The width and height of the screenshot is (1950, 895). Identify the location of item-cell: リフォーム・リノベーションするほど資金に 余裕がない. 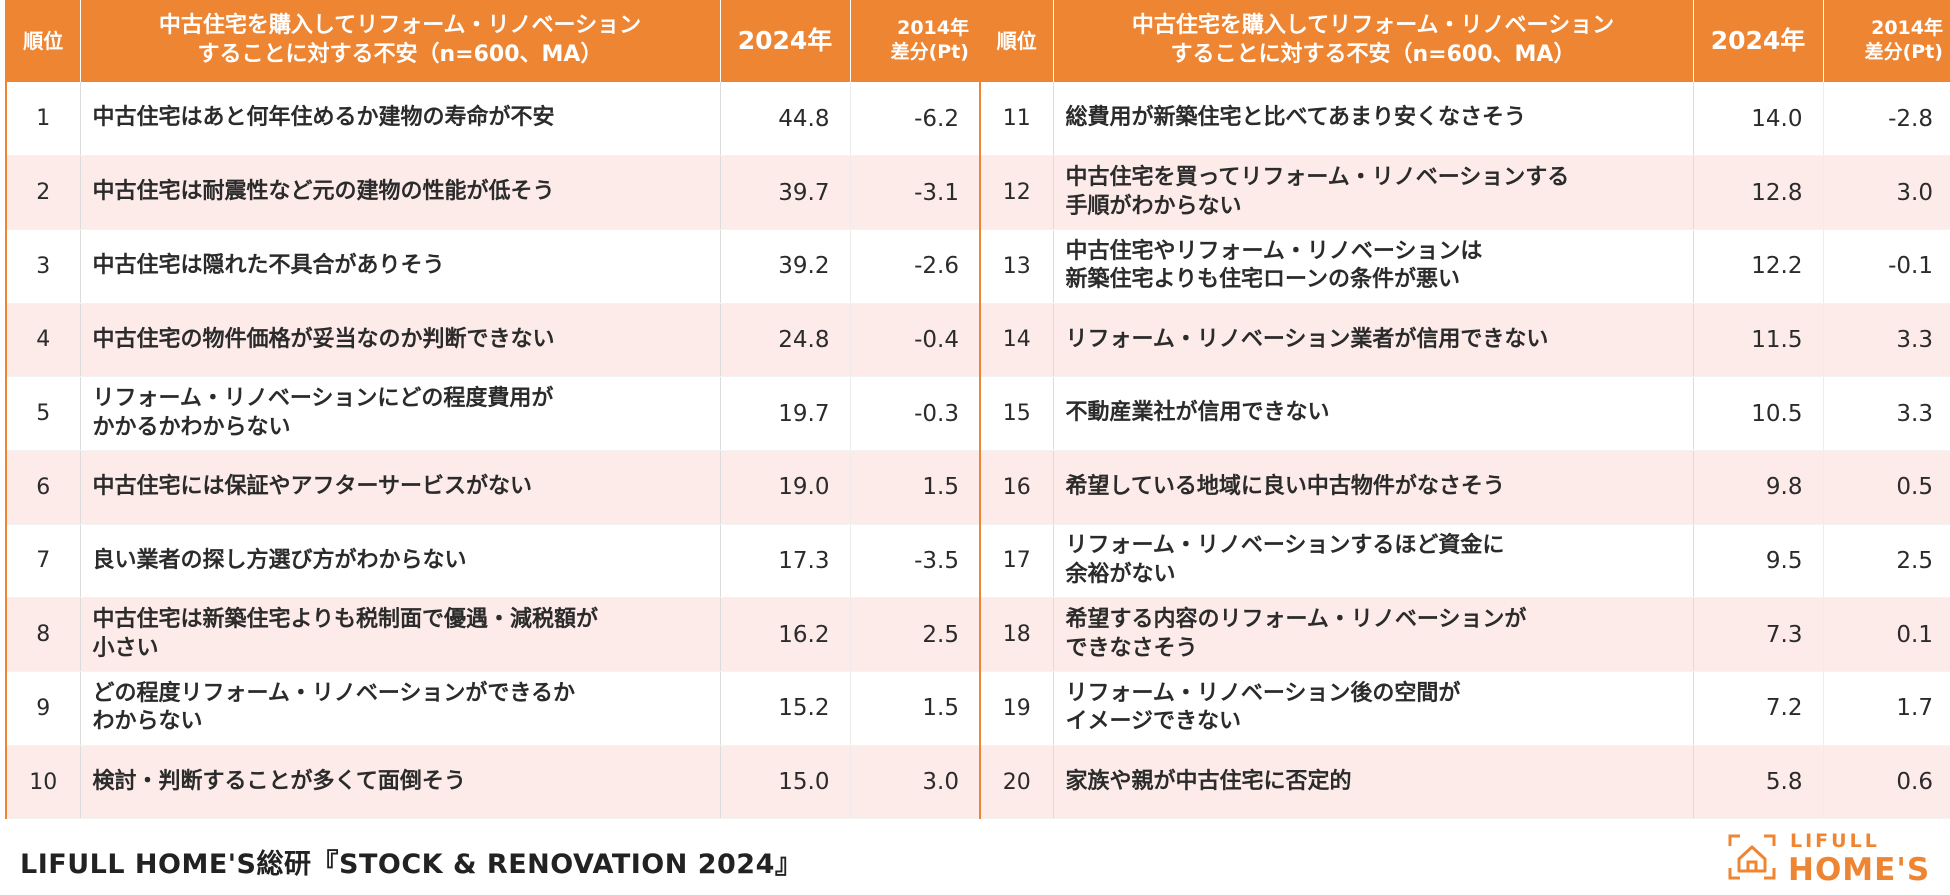
(1373, 561).